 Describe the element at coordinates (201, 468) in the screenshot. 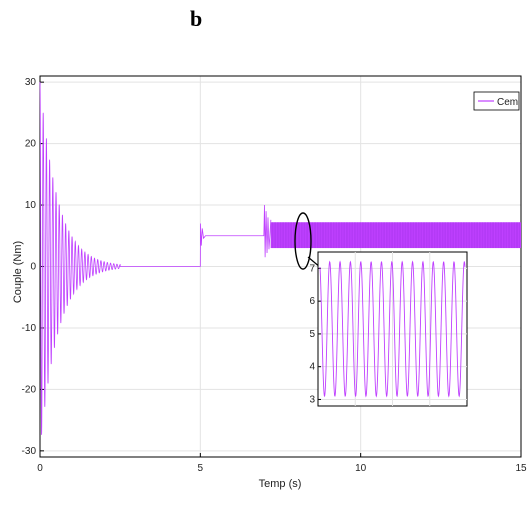

I see `x-tick-label: 5` at that location.